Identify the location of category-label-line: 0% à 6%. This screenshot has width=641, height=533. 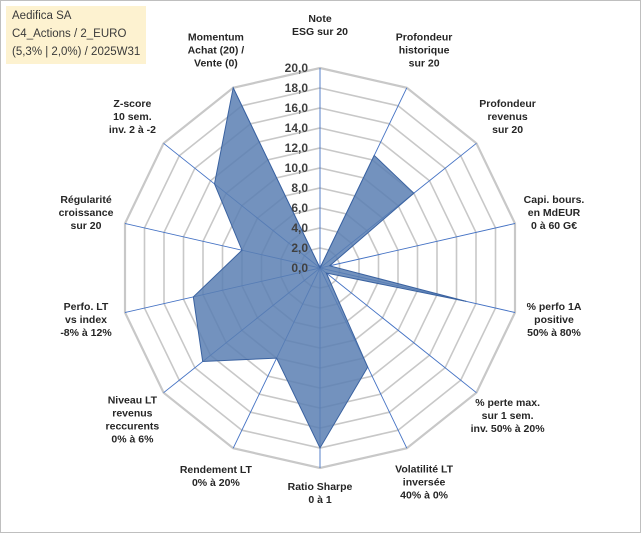
(132, 439).